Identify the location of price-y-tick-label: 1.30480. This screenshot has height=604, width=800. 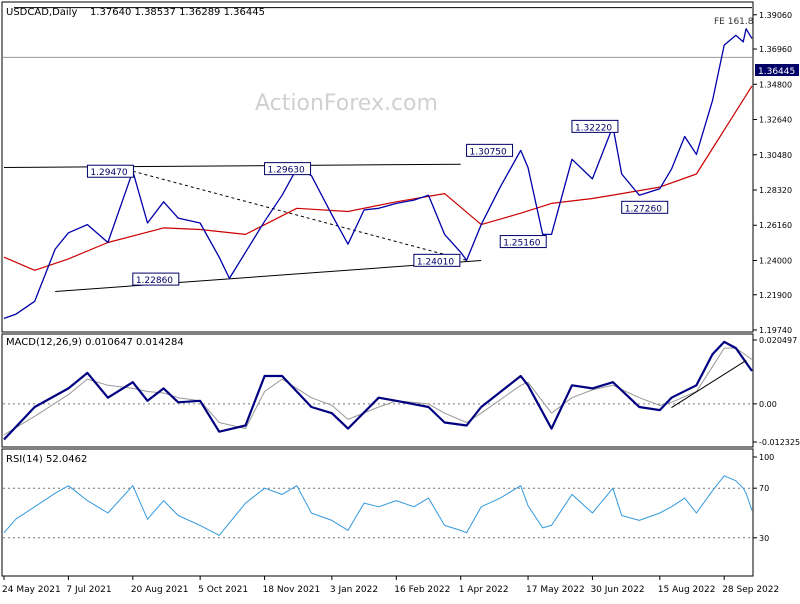
(775, 155).